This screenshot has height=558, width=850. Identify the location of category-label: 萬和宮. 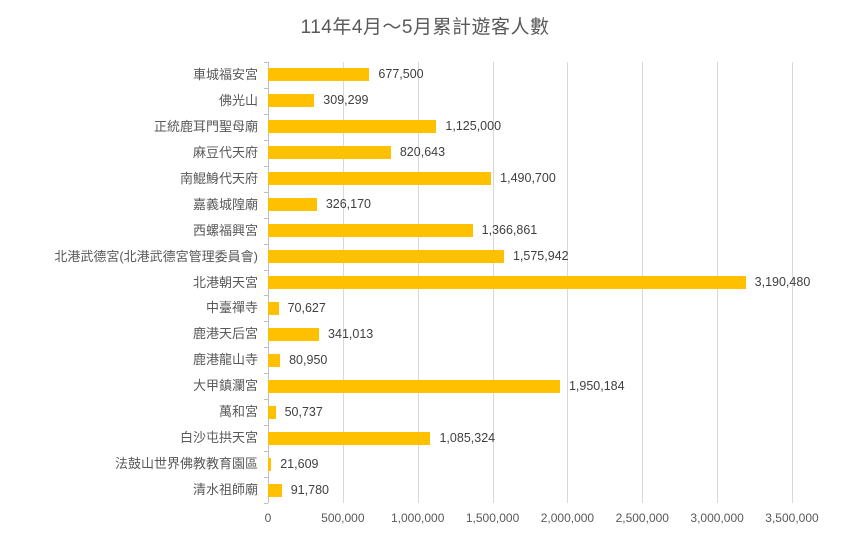
(238, 412).